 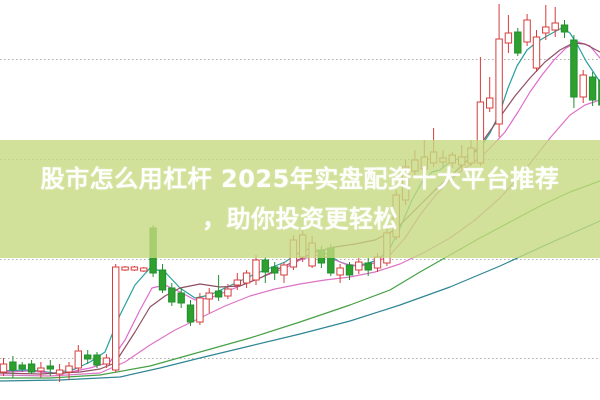 What do you see at coordinates (300, 179) in the screenshot?
I see `headline-line-1: 股市怎么用杠杆 2025年实盘配资十大平台推荐` at bounding box center [300, 179].